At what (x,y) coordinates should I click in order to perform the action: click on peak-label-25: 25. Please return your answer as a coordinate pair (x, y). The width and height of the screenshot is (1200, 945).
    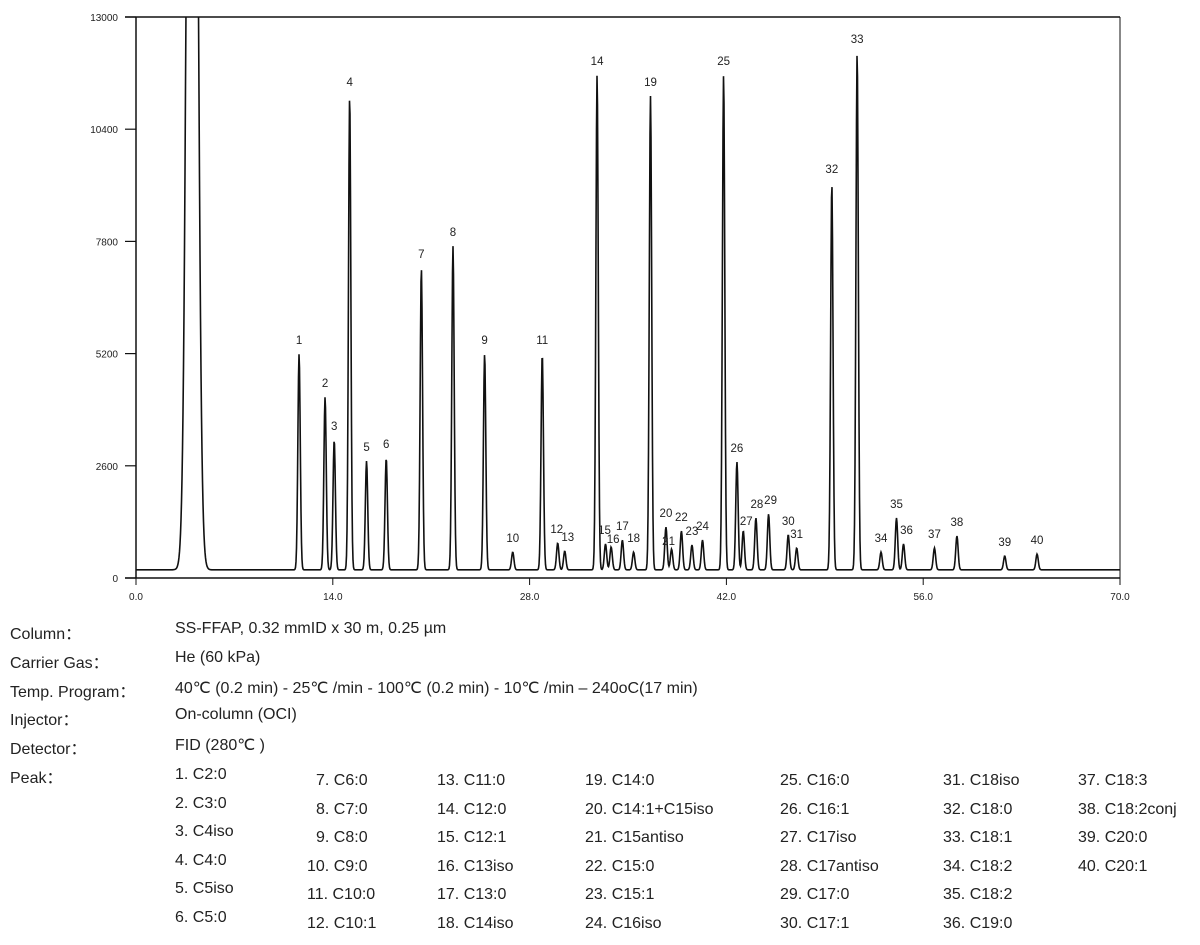
    Looking at the image, I should click on (723, 62).